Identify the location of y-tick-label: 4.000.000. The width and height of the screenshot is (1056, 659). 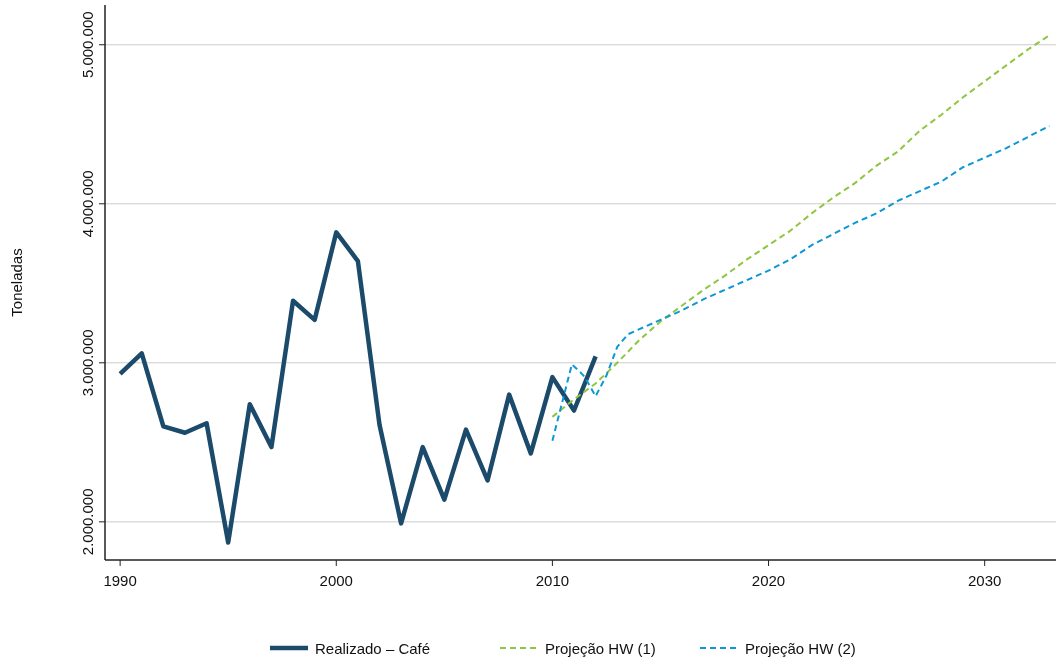
(87, 204).